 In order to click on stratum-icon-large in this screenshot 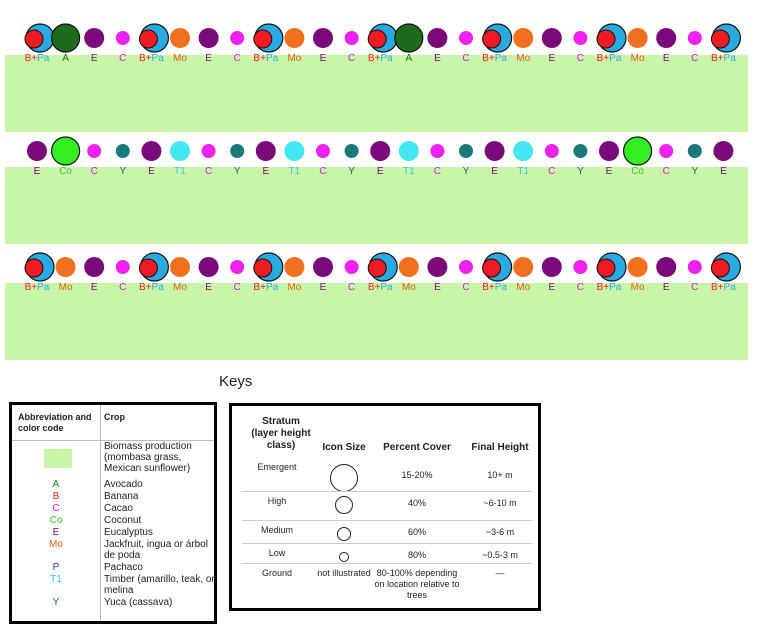, I will do `click(344, 478)`.